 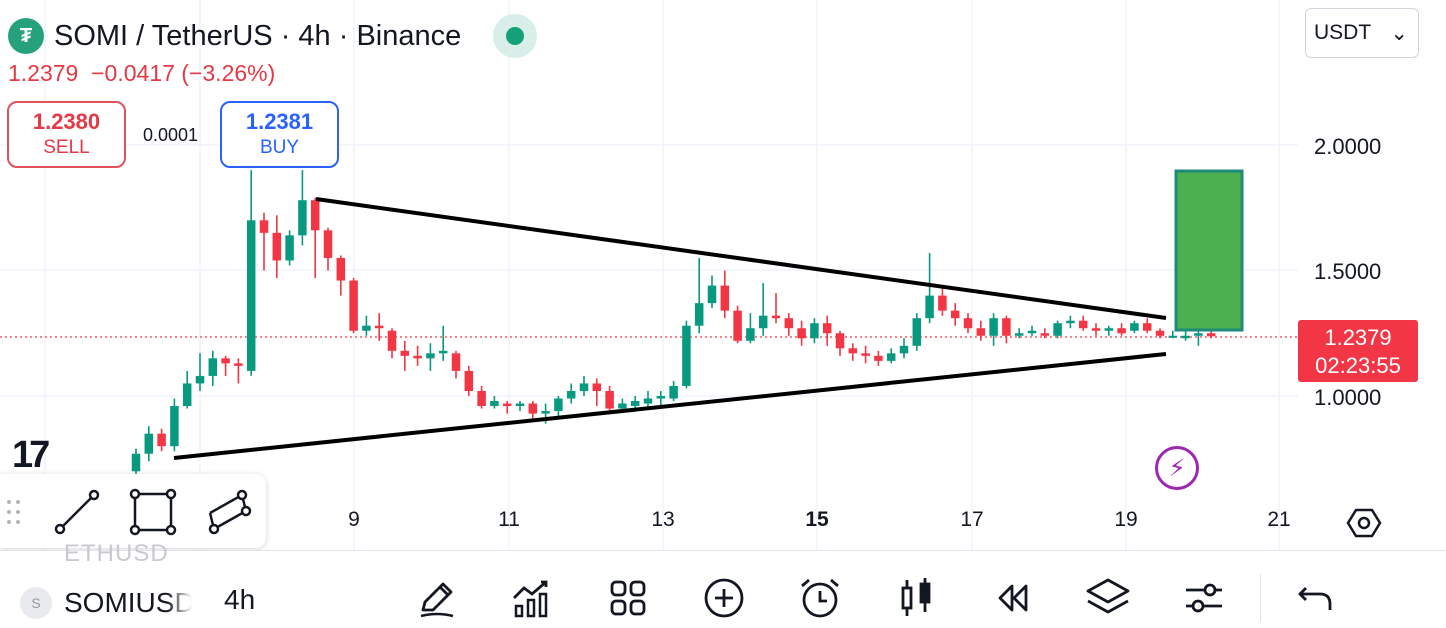 What do you see at coordinates (279, 121) in the screenshot?
I see `buy-price: 1.2381` at bounding box center [279, 121].